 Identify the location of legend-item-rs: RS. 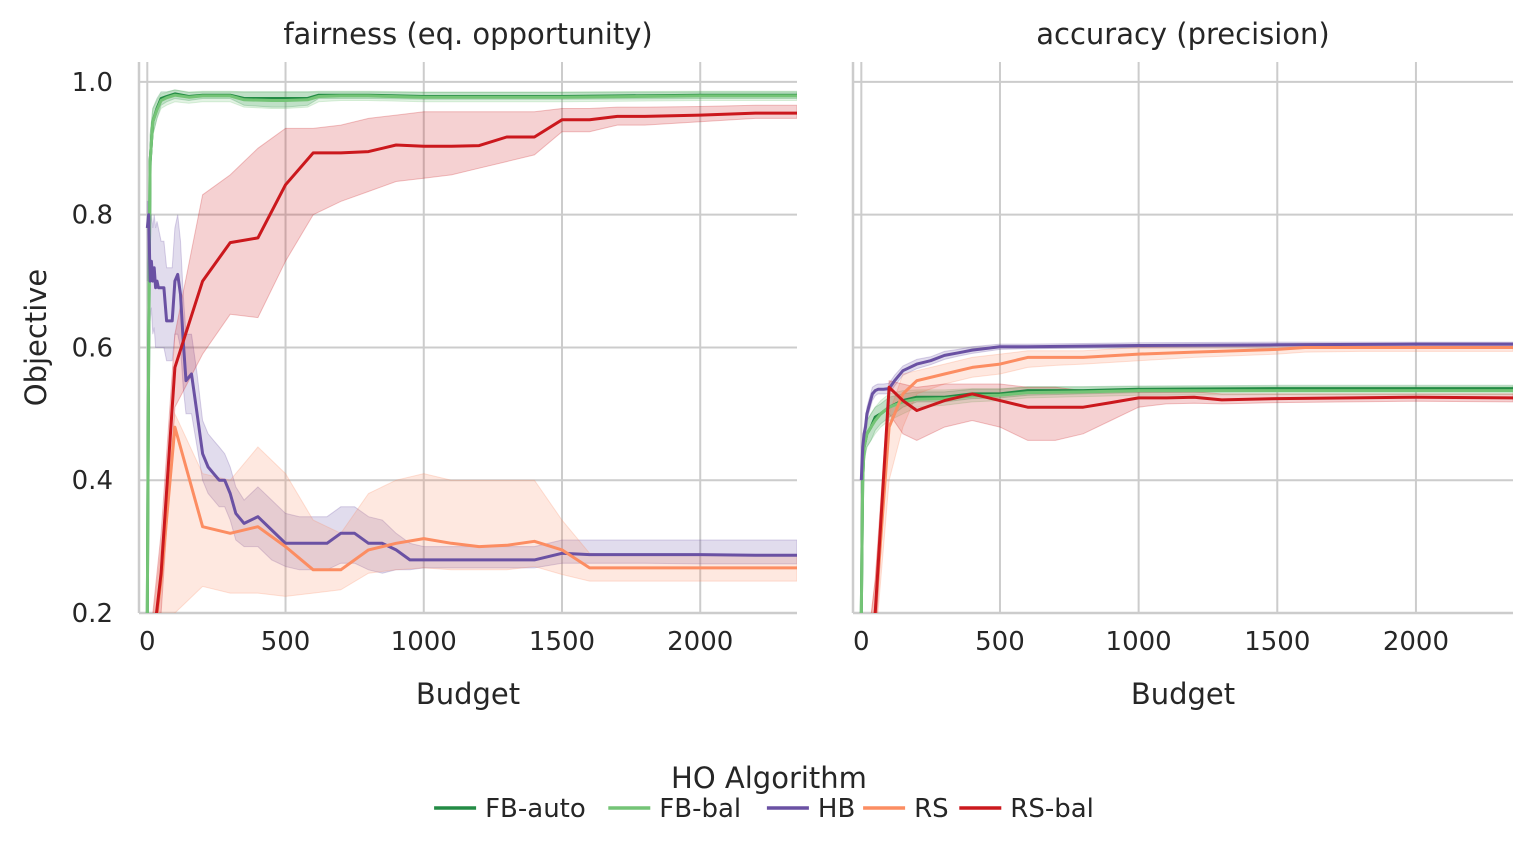
(906, 809).